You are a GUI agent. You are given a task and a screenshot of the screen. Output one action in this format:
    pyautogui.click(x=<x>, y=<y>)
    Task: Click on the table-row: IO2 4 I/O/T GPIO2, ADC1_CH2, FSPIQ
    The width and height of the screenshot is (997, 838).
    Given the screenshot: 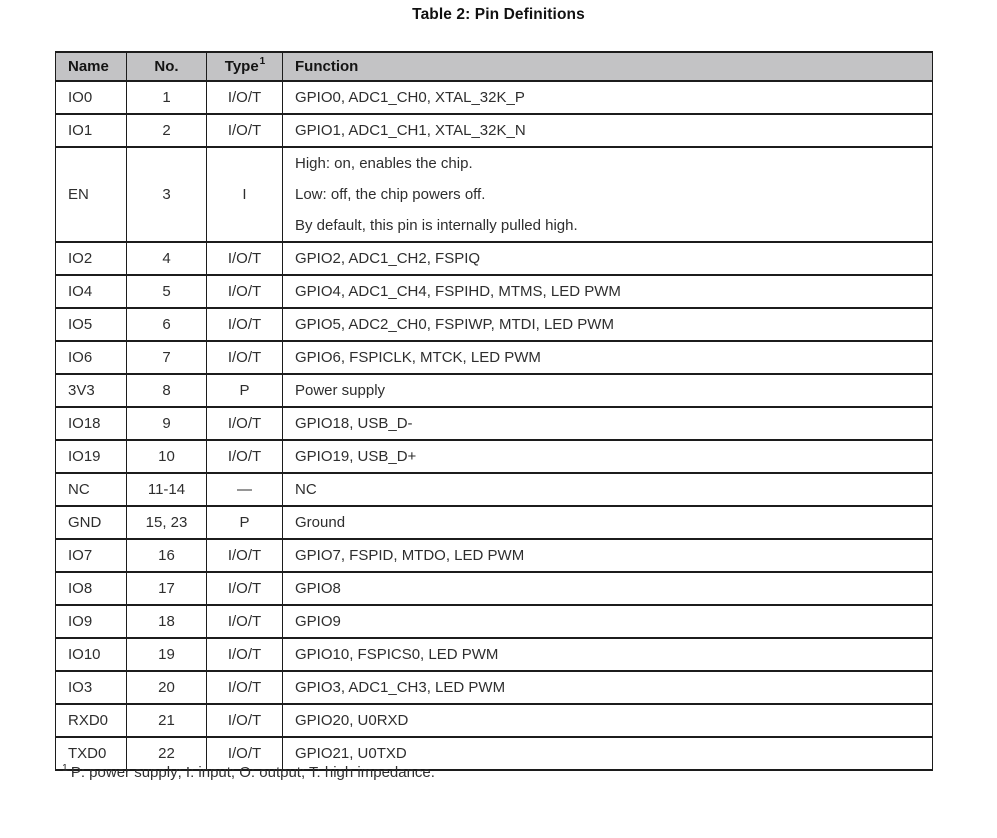 What is the action you would take?
    pyautogui.click(x=494, y=258)
    